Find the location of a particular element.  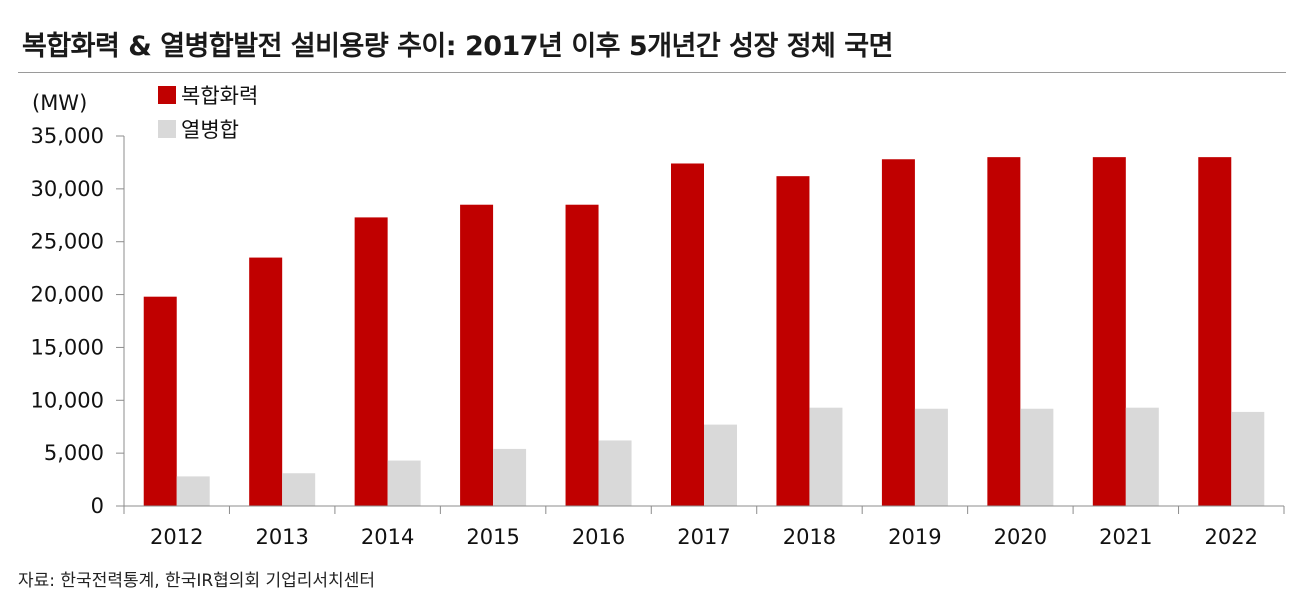

bar-series1-2012 is located at coordinates (160, 401).